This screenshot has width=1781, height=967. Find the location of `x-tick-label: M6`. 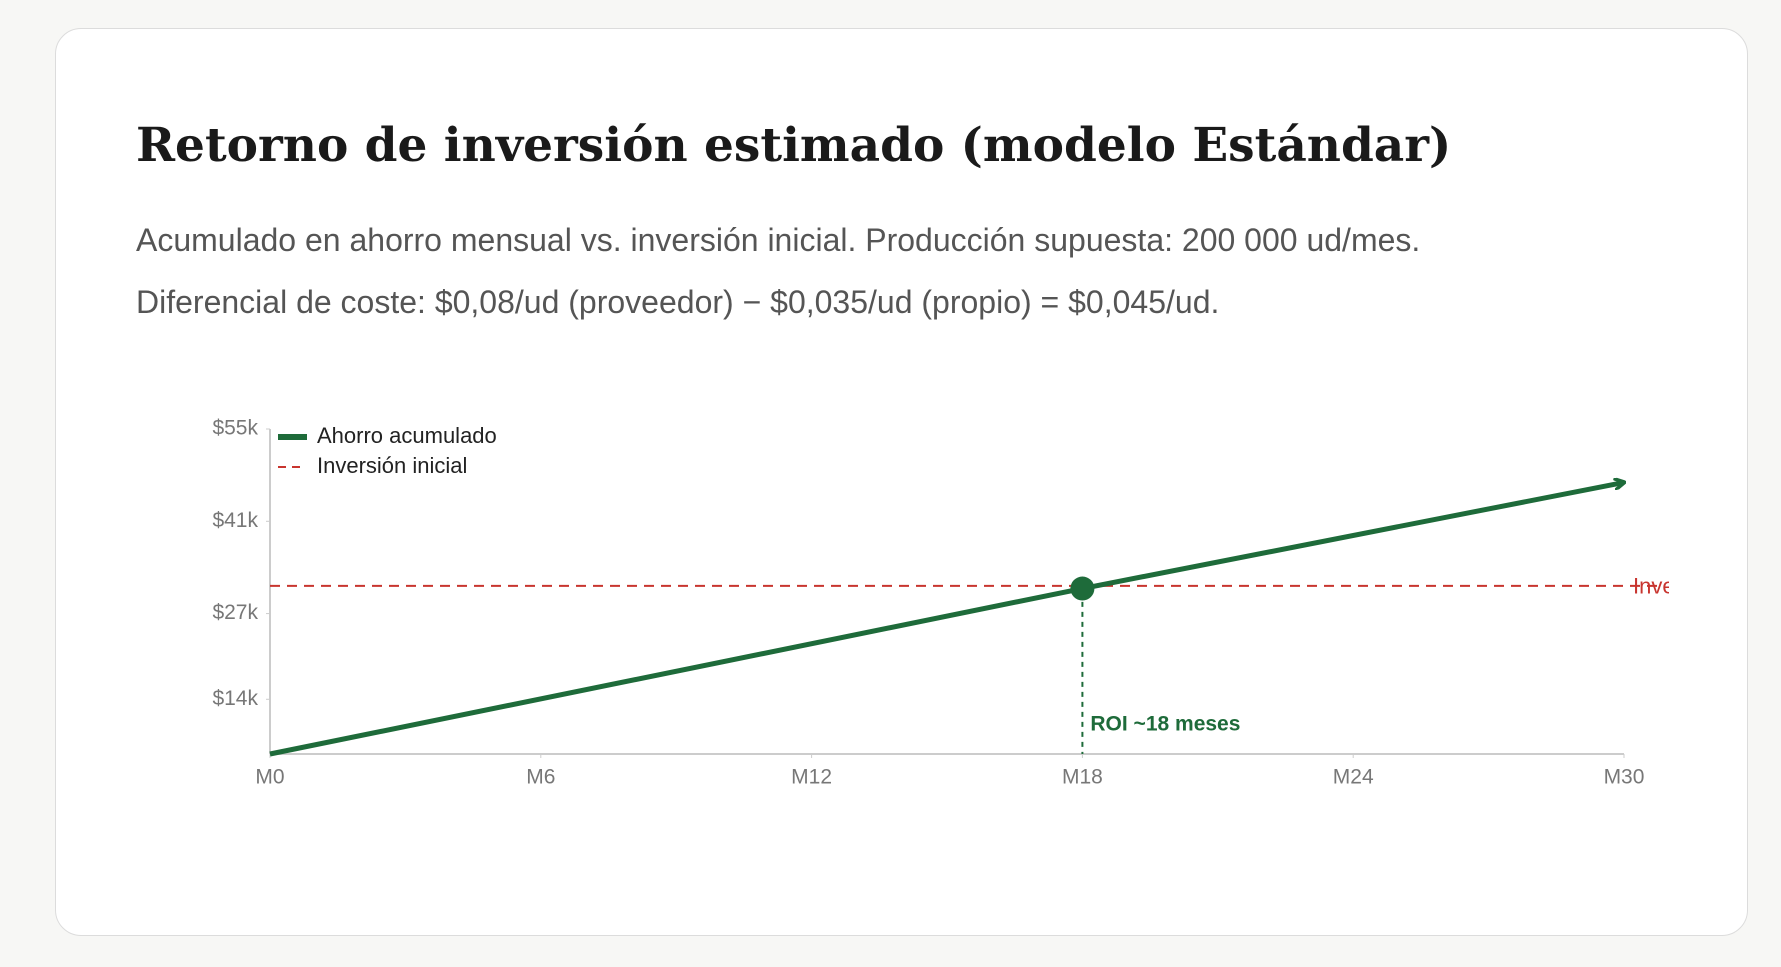

x-tick-label: M6 is located at coordinates (540, 777).